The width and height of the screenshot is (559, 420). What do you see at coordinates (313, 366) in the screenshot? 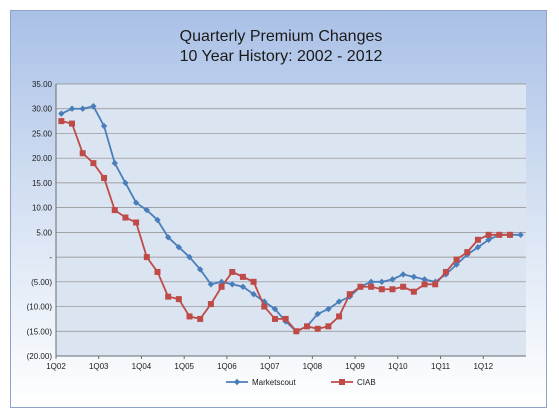
I see `x-tick-label: 1Q08` at bounding box center [313, 366].